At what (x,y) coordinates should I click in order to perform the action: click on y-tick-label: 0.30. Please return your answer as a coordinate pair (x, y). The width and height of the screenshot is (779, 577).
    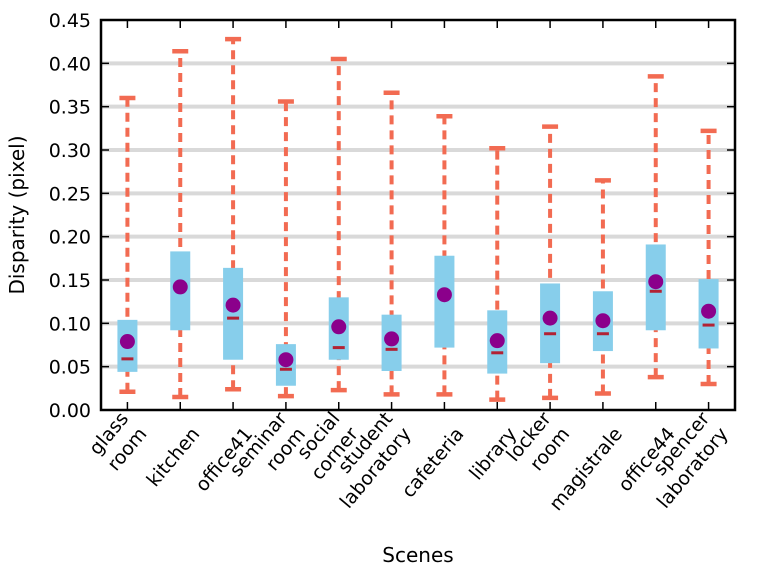
    Looking at the image, I should click on (70, 151).